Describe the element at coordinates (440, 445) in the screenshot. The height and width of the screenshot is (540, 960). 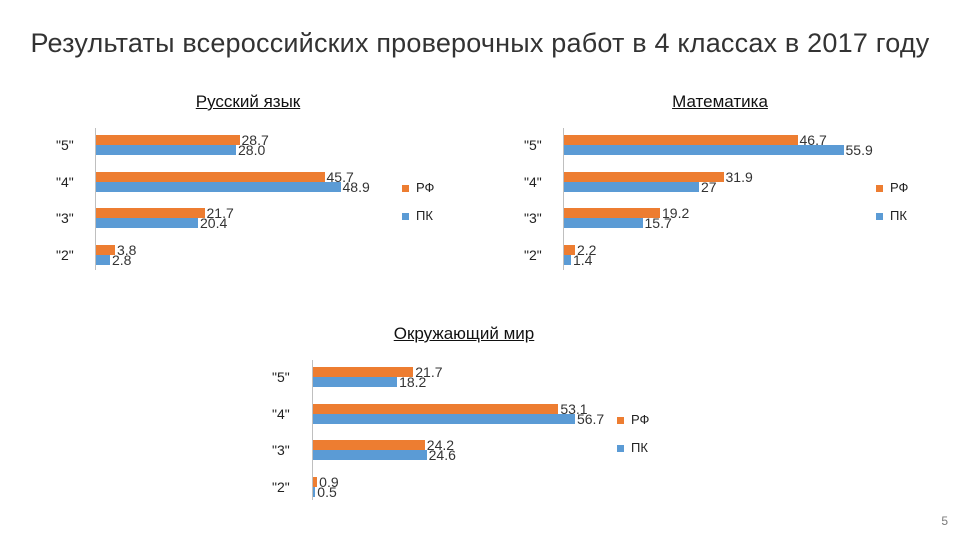
I see `data-label: 24.2` at that location.